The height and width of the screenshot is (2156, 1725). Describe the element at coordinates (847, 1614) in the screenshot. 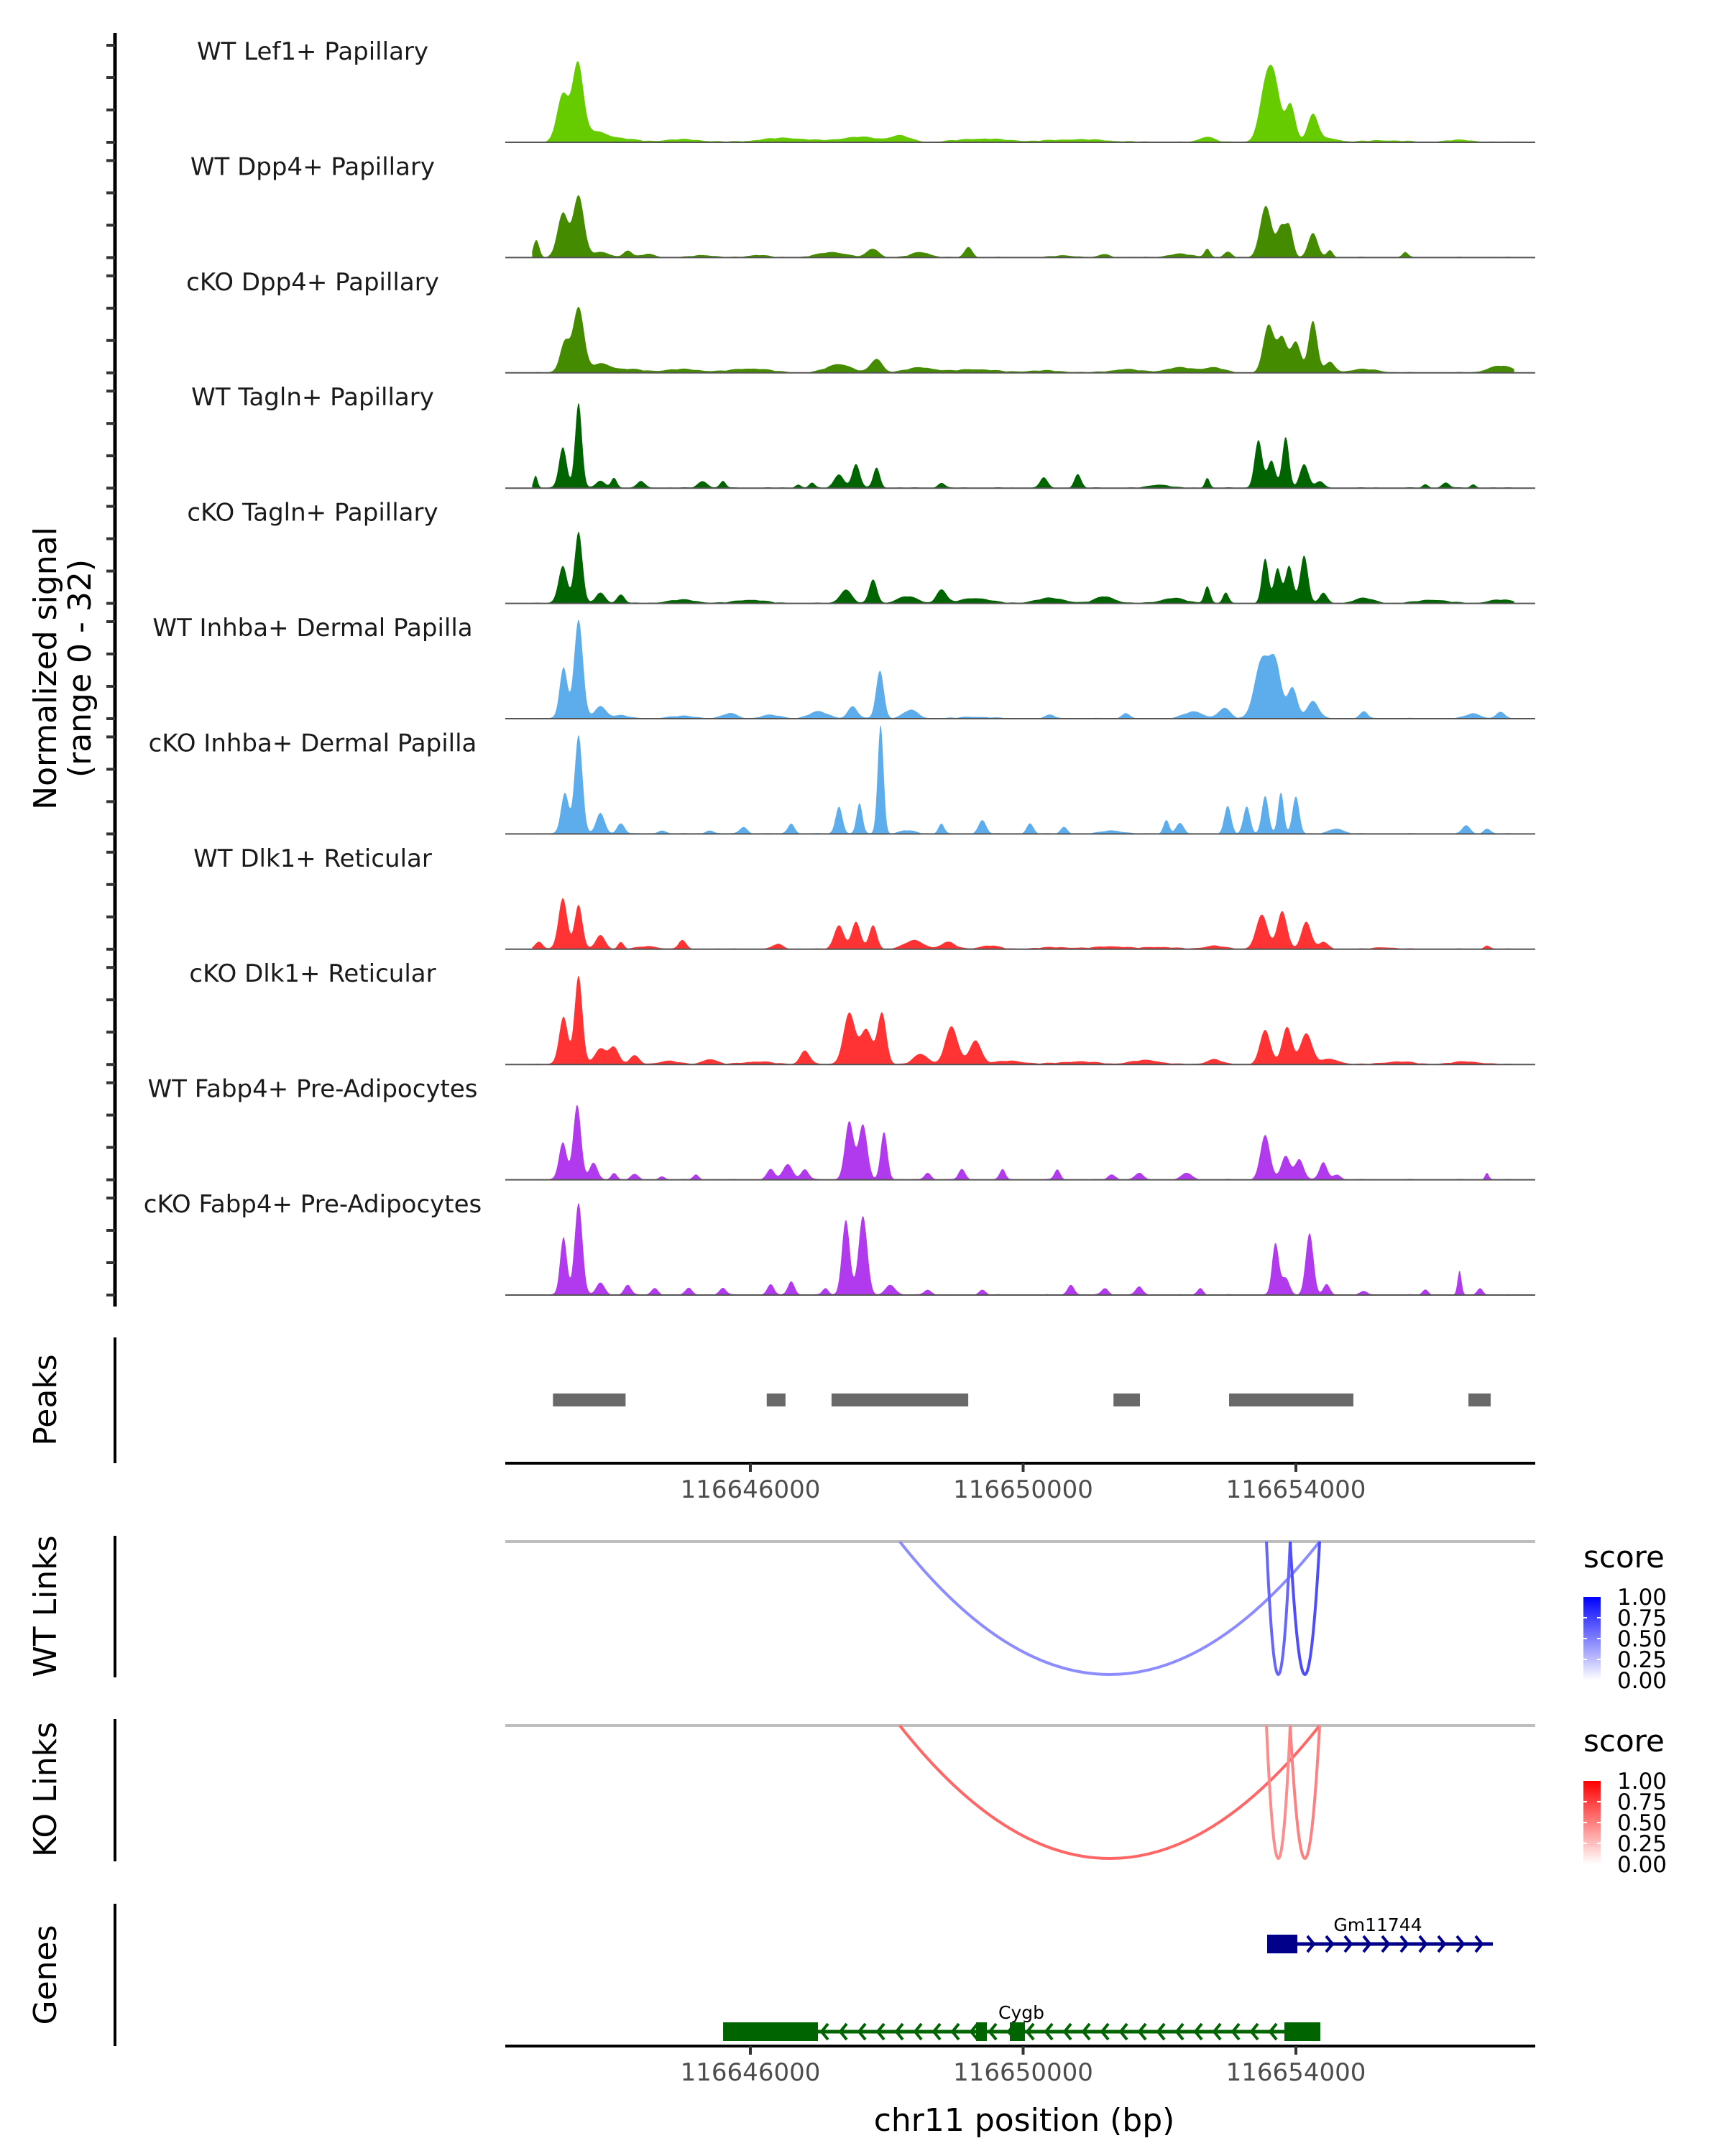

I see `wt-links-panel: WT Links score 1.000.750.500.250.00` at that location.